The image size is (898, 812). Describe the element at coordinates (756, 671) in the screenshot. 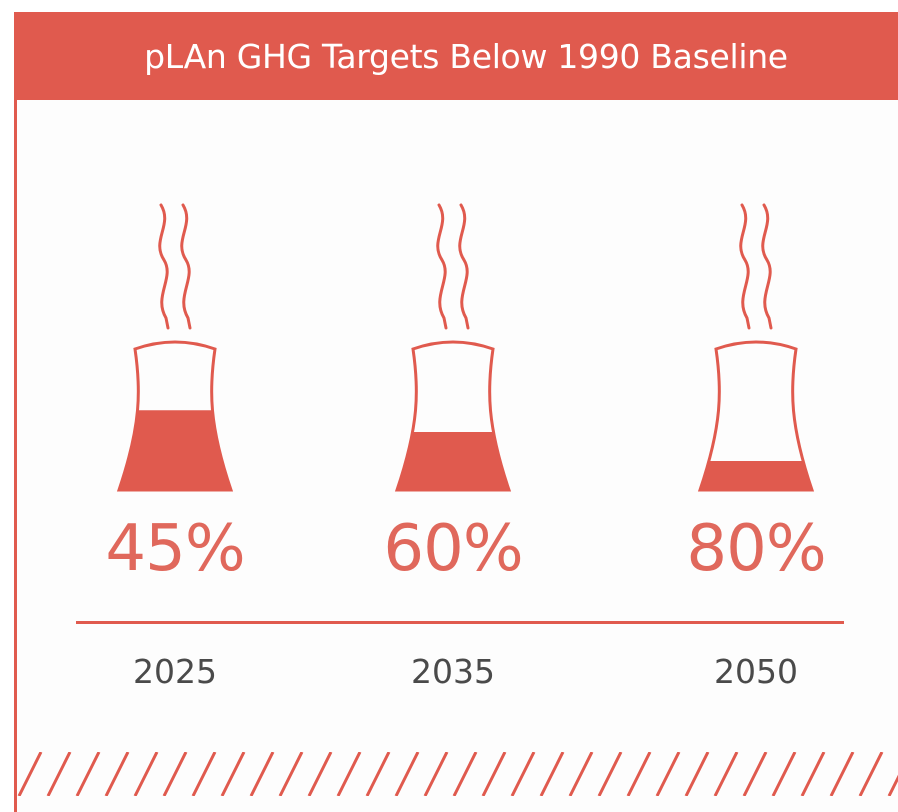

I see `year-label-2050: 2050` at that location.